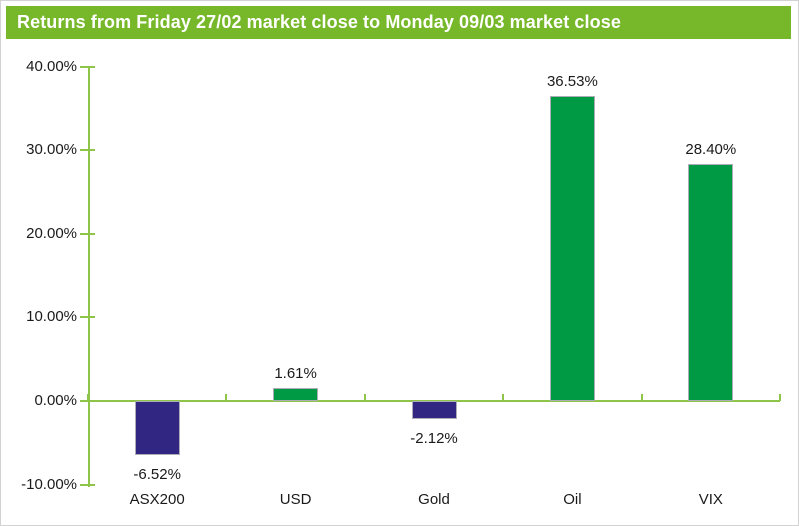 The width and height of the screenshot is (799, 526). What do you see at coordinates (572, 81) in the screenshot?
I see `bar-value-label: 36.53%` at bounding box center [572, 81].